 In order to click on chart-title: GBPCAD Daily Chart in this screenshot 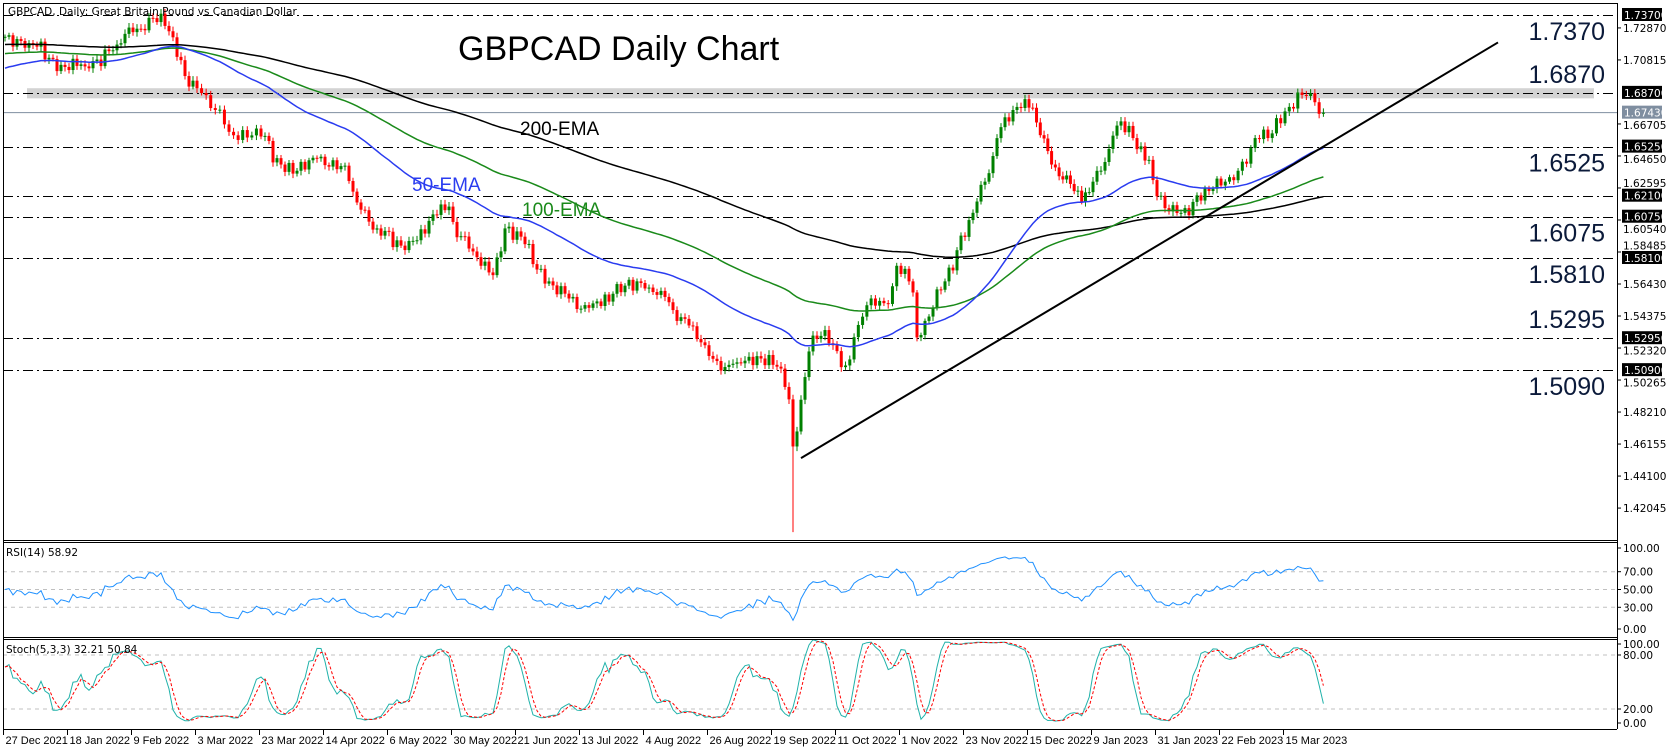, I will do `click(619, 49)`.